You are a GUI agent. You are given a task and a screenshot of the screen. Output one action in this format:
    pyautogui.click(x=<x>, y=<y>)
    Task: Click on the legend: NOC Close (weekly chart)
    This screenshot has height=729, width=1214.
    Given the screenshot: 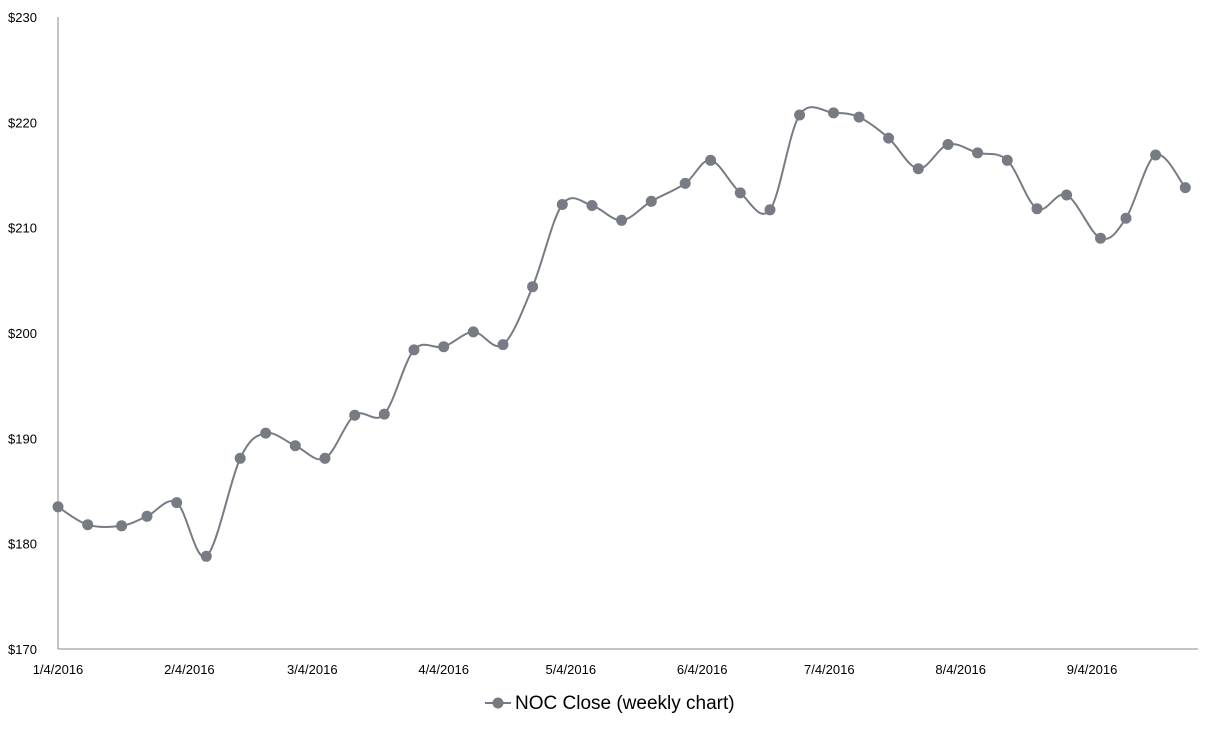 What is the action you would take?
    pyautogui.click(x=610, y=703)
    